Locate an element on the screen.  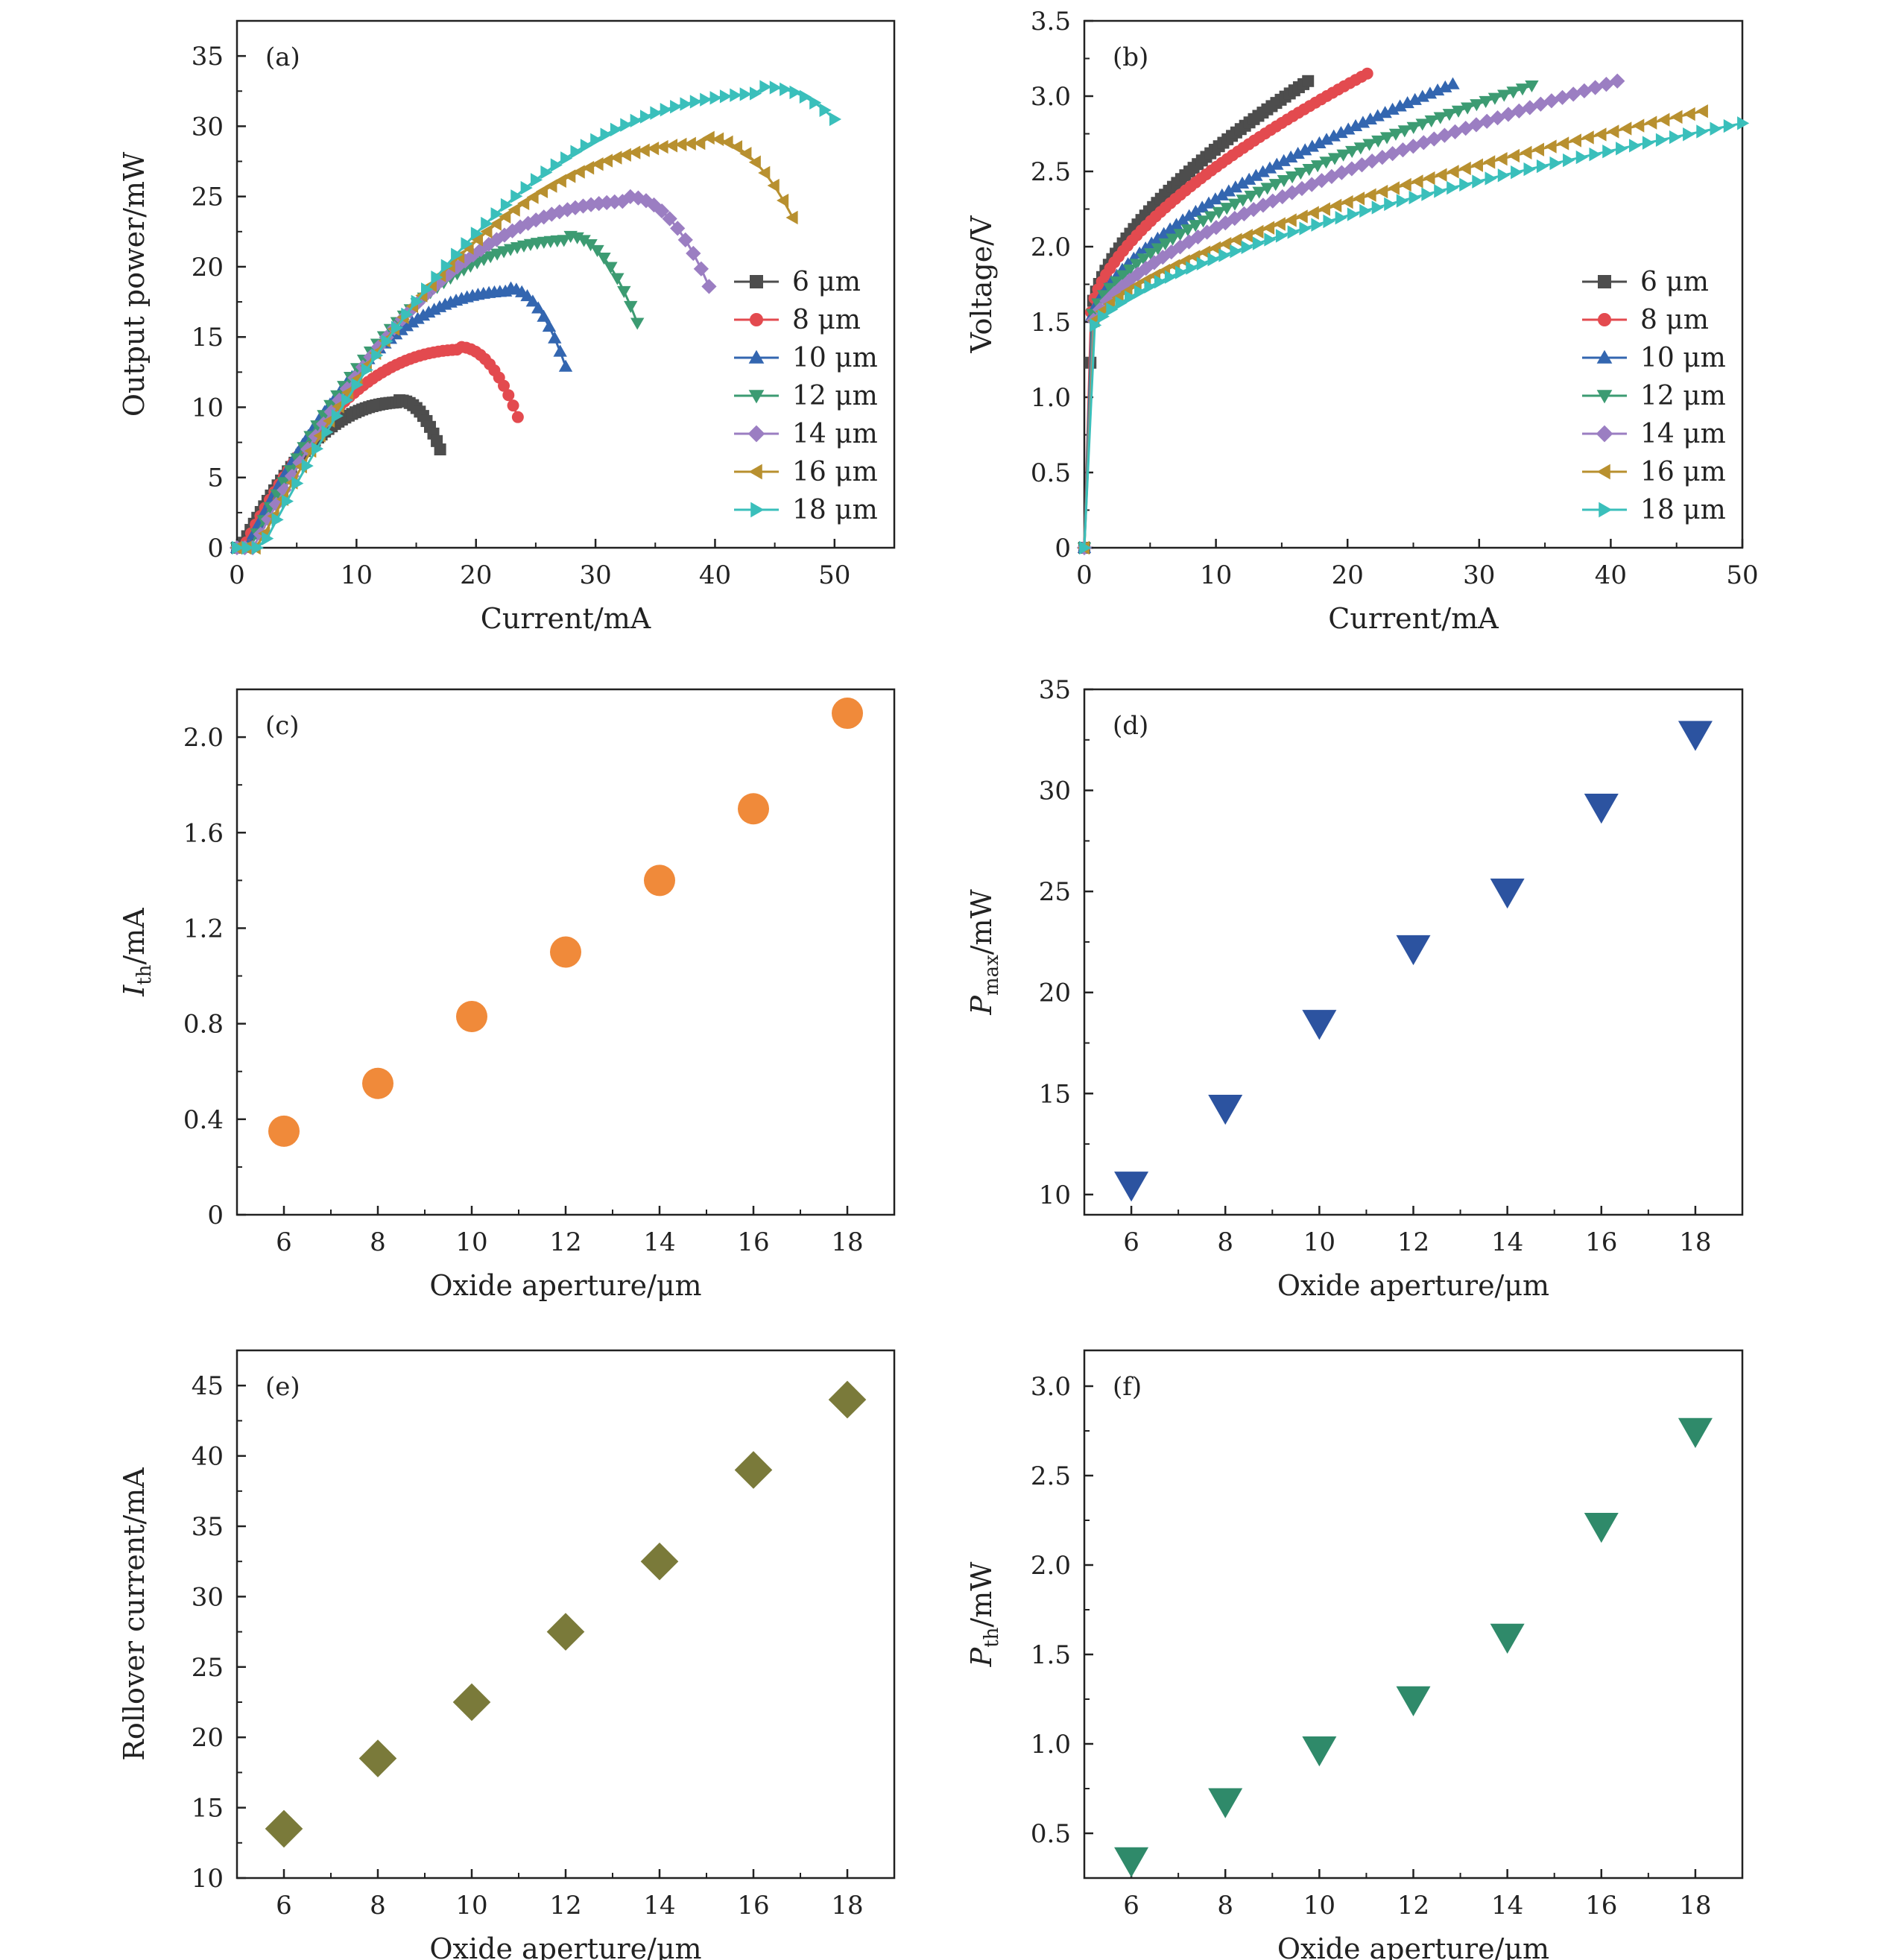
x-tick-label: 10 is located at coordinates (357, 575).